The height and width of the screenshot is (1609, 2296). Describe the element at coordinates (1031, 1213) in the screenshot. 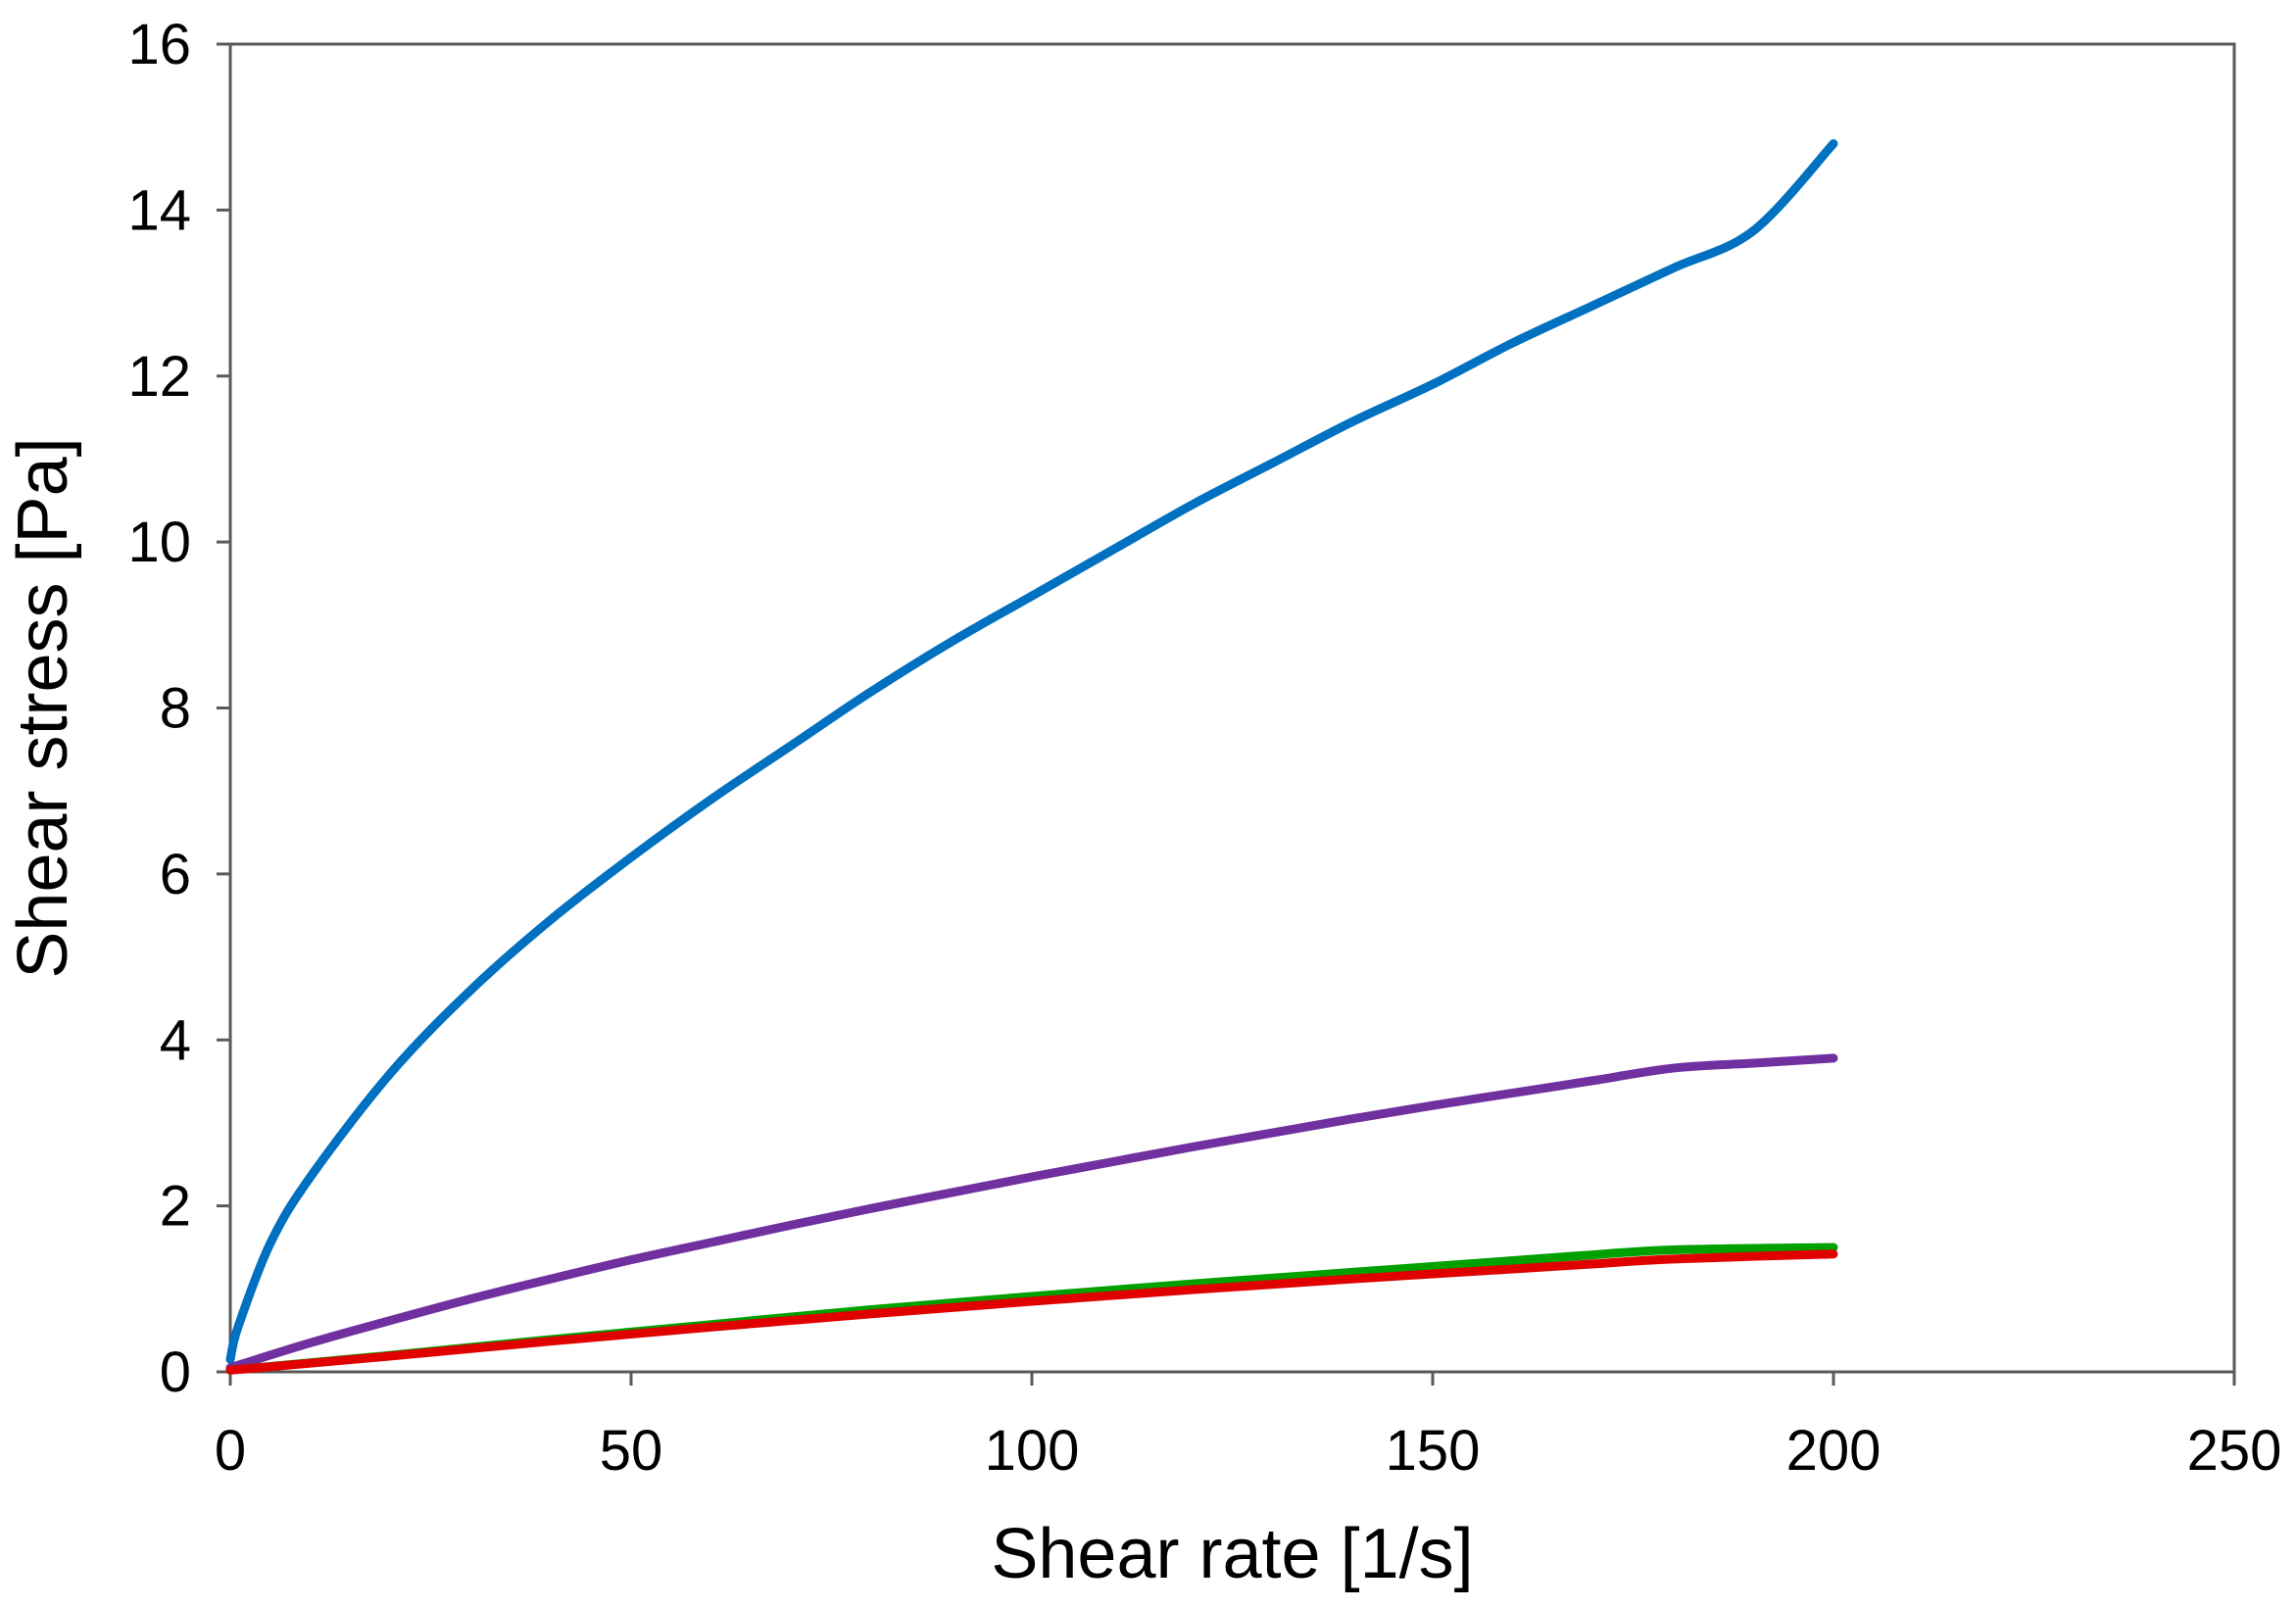

I see `series-line-purple` at that location.